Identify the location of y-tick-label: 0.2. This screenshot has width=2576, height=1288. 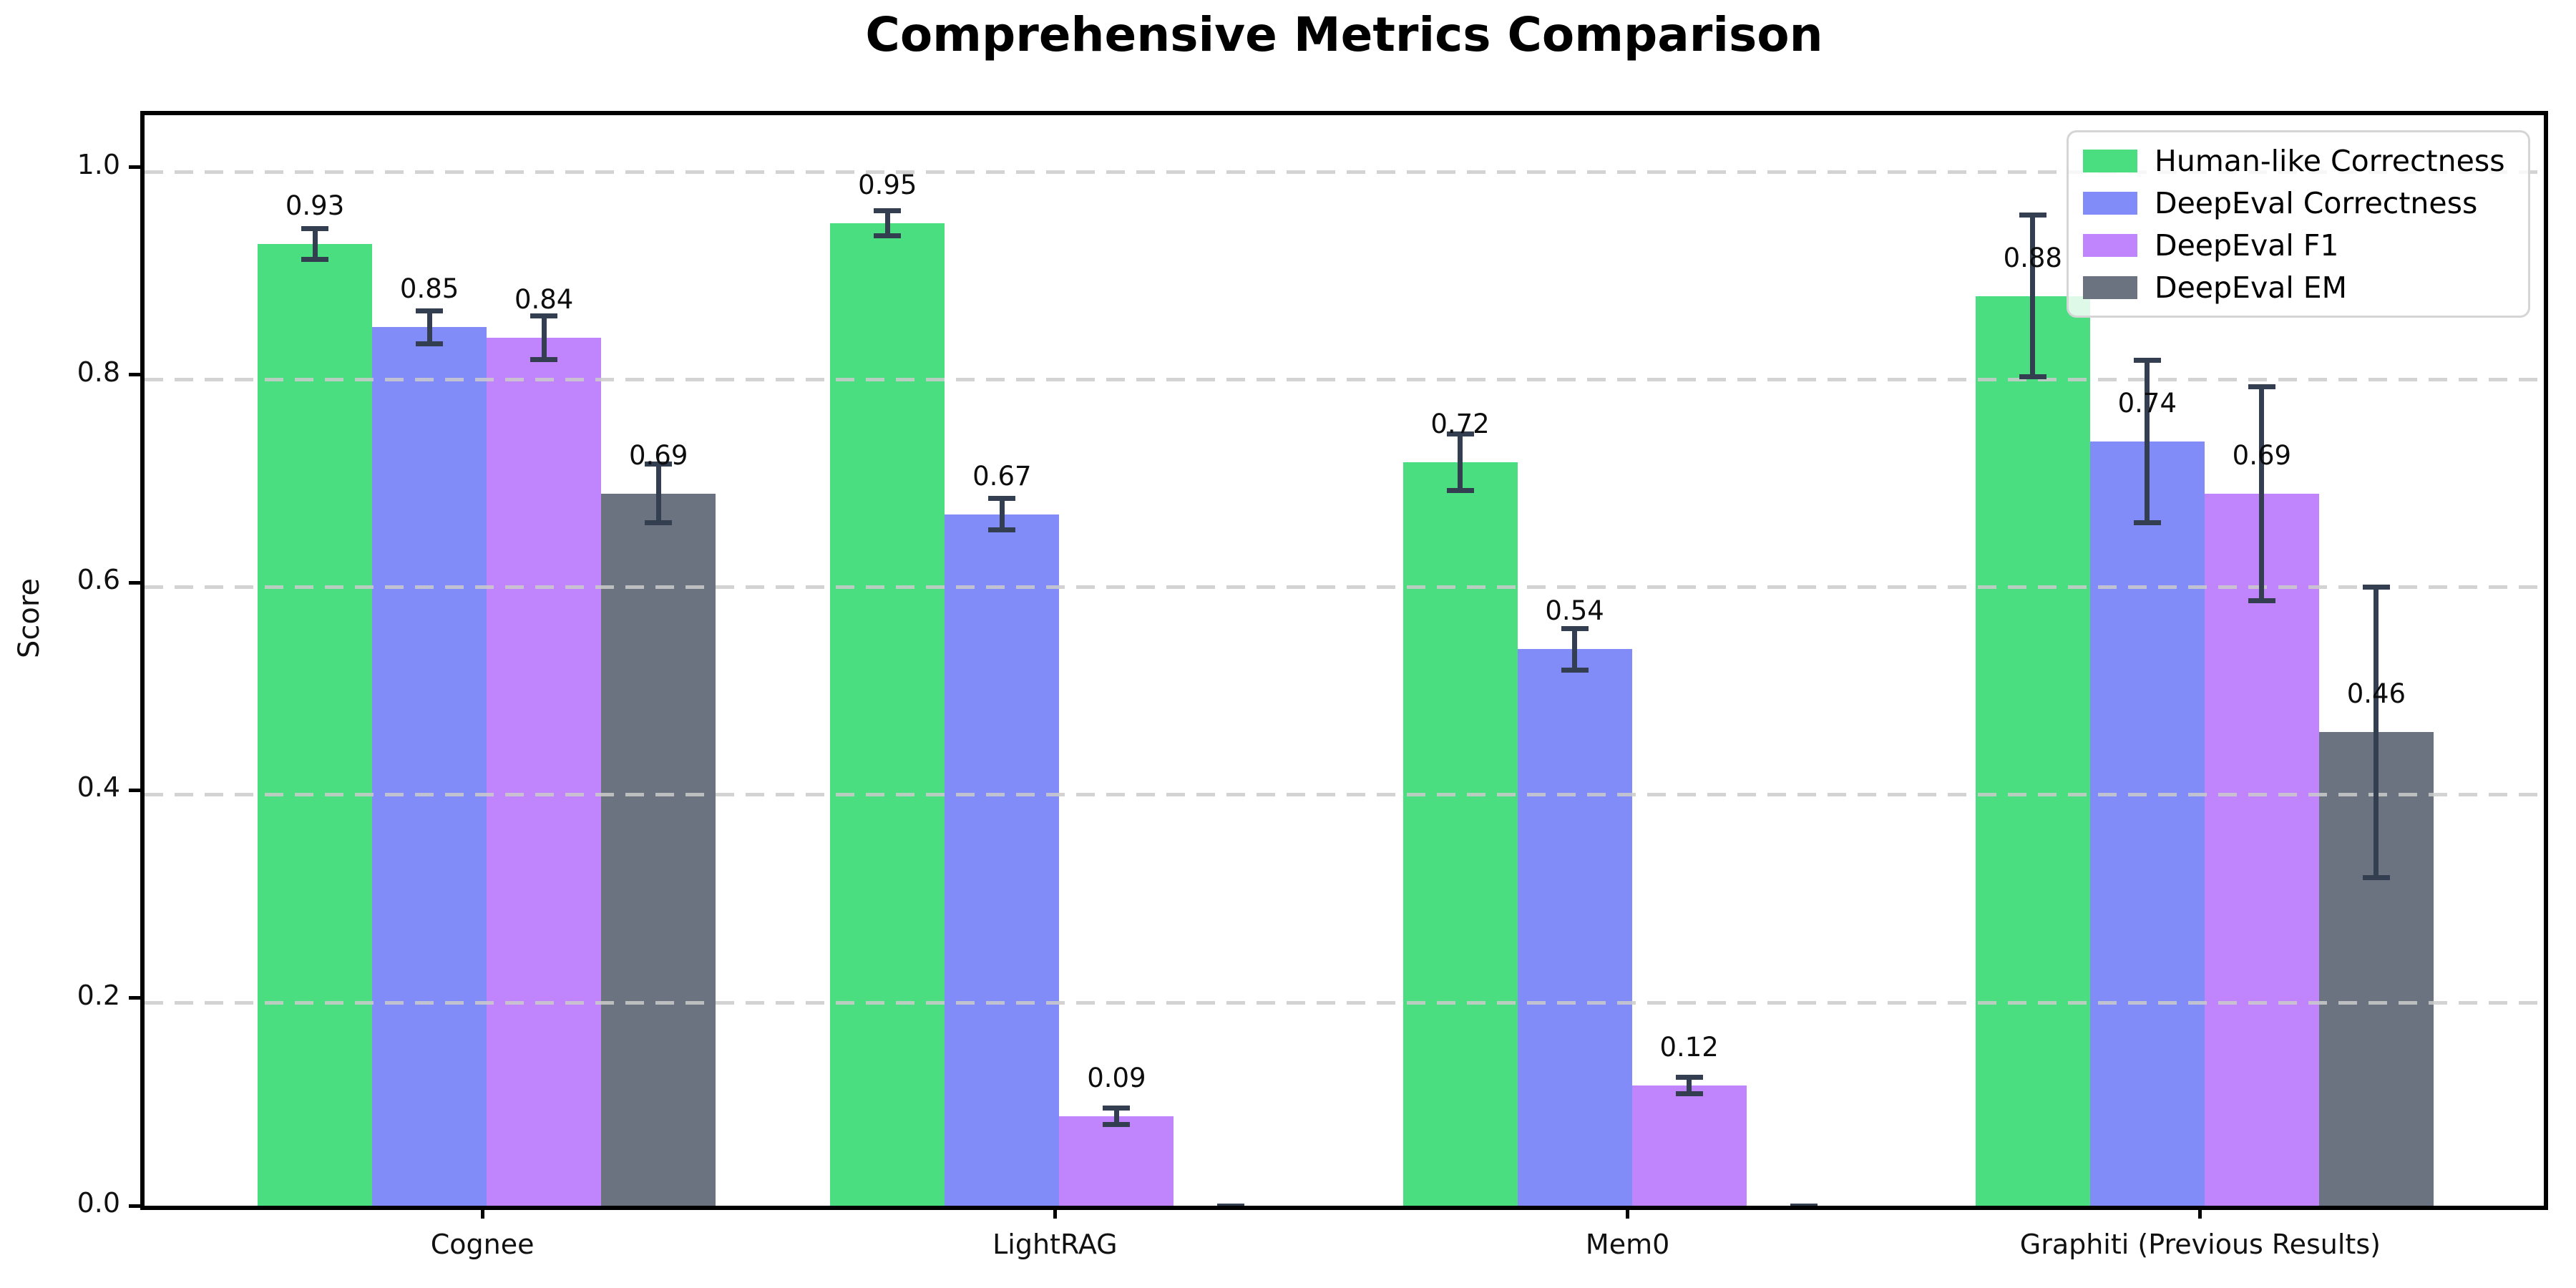
(98, 995).